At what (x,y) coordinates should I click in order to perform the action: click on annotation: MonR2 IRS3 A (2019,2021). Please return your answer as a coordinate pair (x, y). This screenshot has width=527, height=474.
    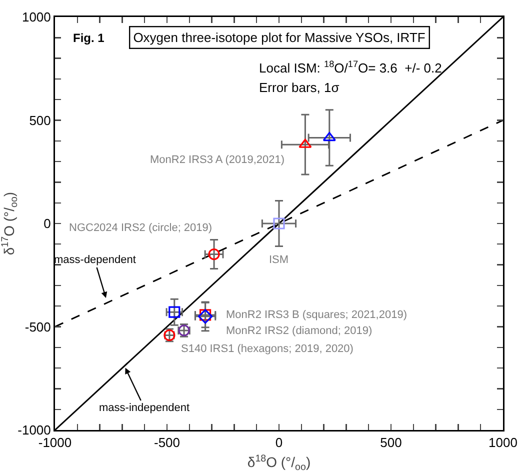
    Looking at the image, I should click on (217, 160).